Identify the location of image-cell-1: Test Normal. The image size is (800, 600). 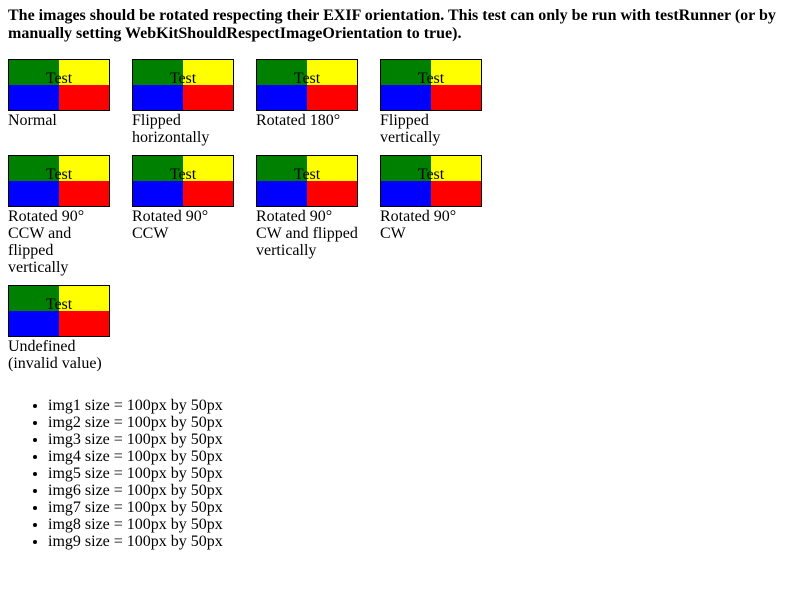
(59, 94).